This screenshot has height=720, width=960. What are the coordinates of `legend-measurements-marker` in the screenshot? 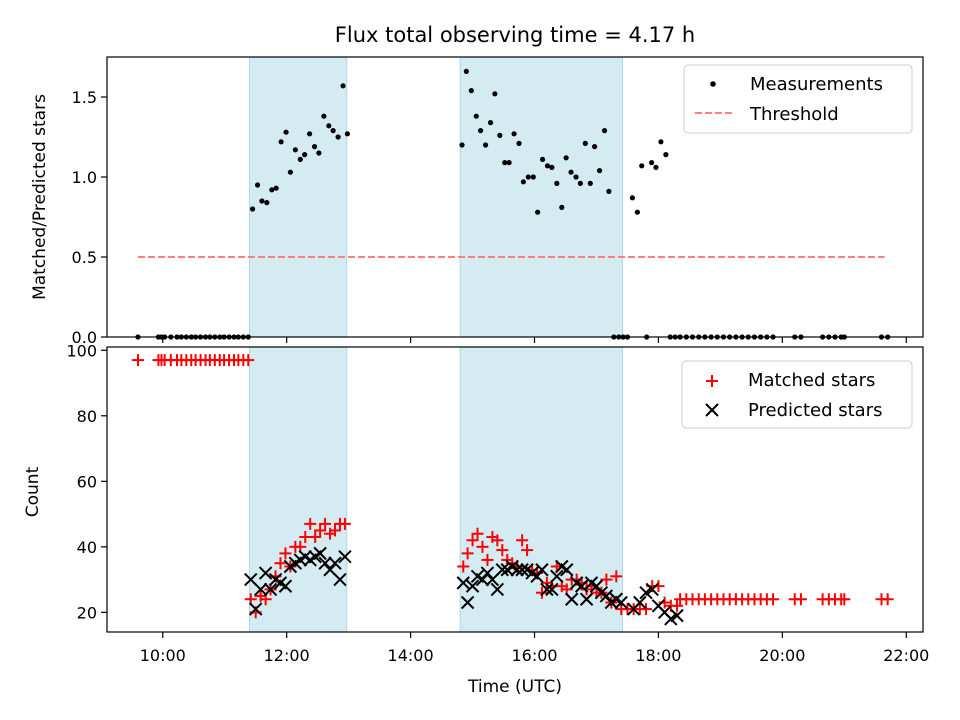 It's located at (713, 84).